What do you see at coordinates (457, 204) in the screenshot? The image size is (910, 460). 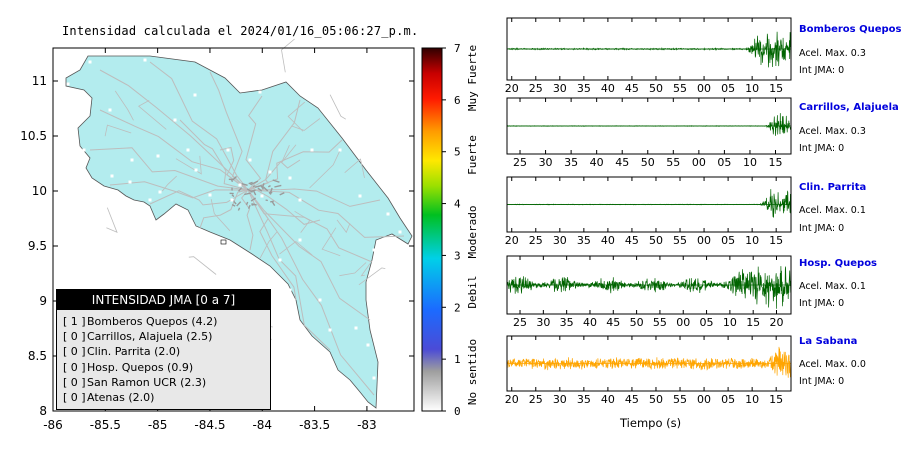 I see `colorbar-tick-label: 4` at bounding box center [457, 204].